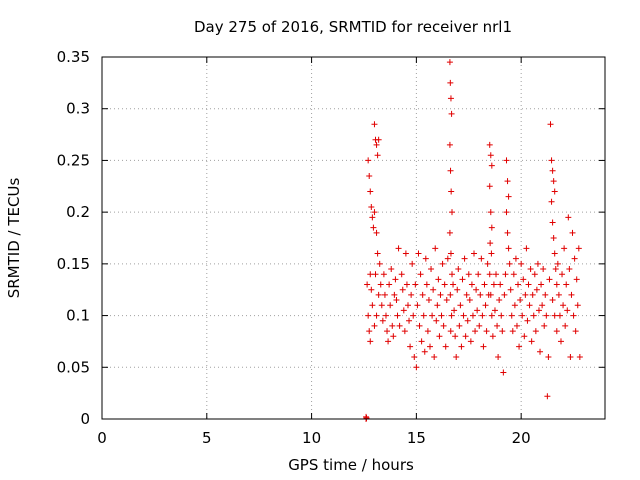 Image resolution: width=640 pixels, height=480 pixels. What do you see at coordinates (78, 212) in the screenshot?
I see `y-tick-label: 0.2` at bounding box center [78, 212].